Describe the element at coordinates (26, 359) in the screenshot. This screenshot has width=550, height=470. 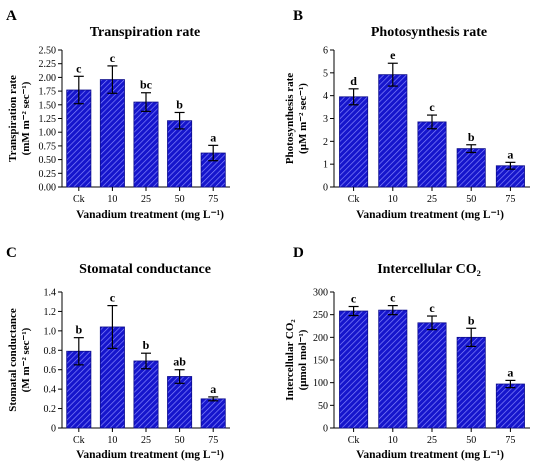
I see `y-axis-title-line: (M m⁻² sec⁻¹)` at that location.